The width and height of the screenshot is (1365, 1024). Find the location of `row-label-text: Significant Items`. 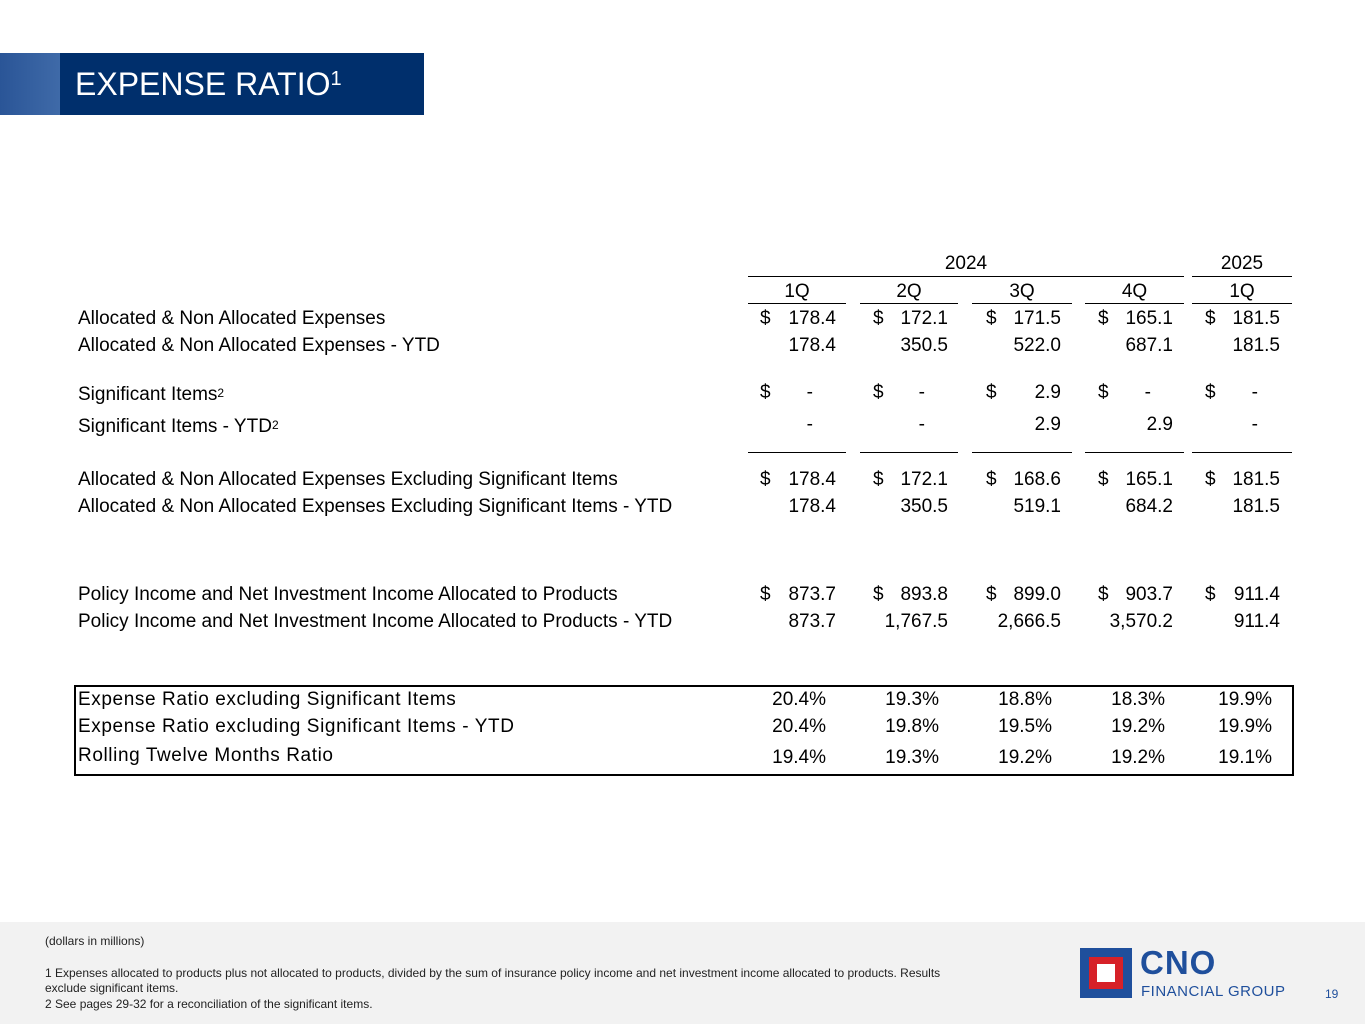

row-label-text: Significant Items is located at coordinates (148, 394).